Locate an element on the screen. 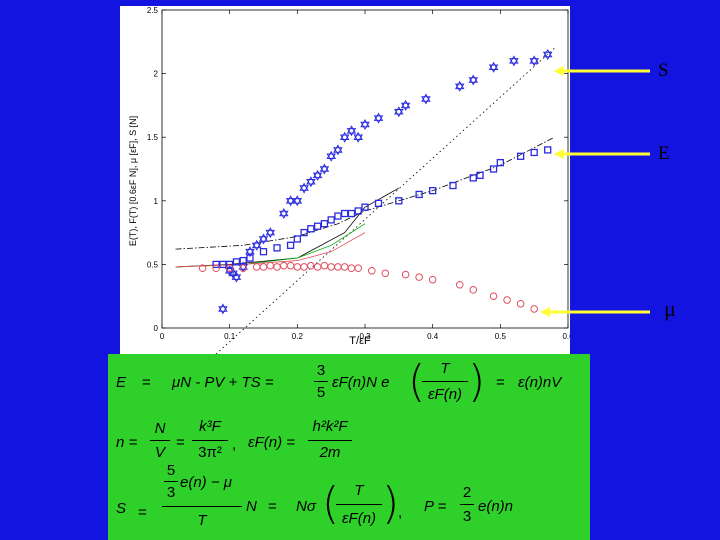 The height and width of the screenshot is (540, 720). energy-mid: μN - PV + TS = is located at coordinates (223, 382).